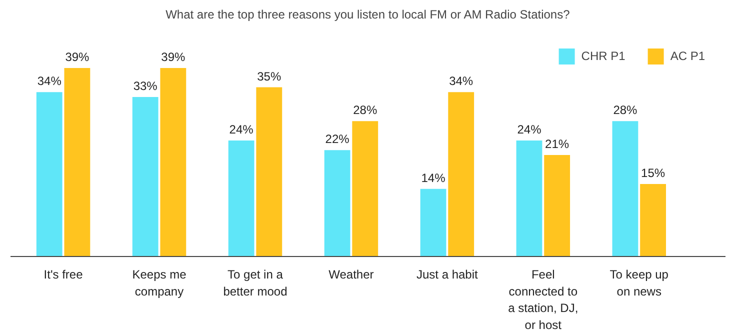  Describe the element at coordinates (557, 143) in the screenshot. I see `data-label: 21%` at that location.